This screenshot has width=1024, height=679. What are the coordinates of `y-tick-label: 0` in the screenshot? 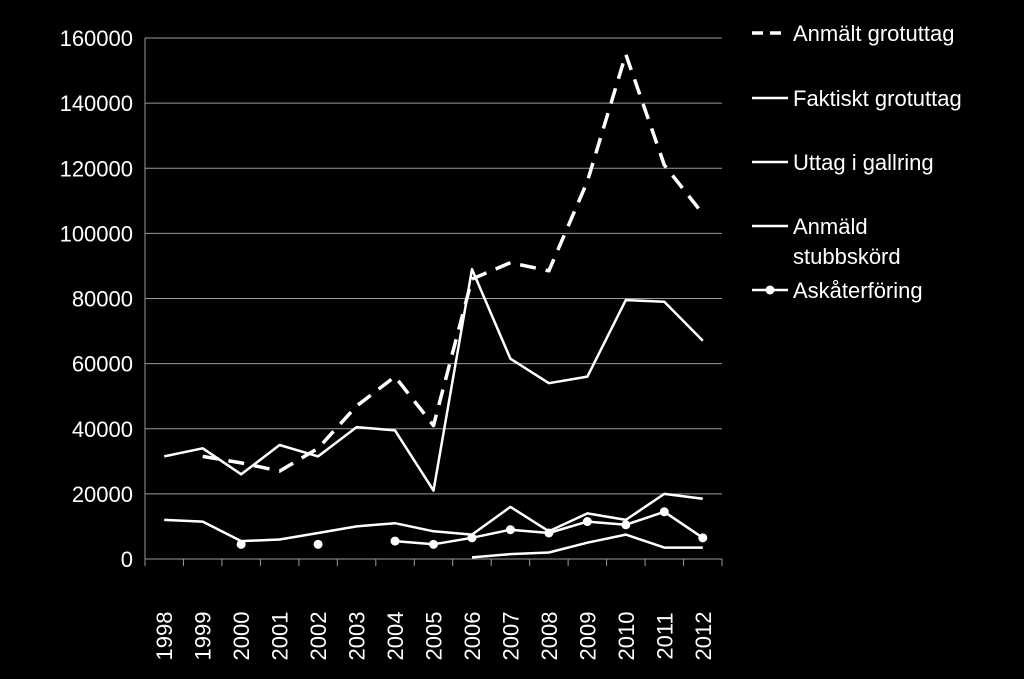 It's located at (127, 559).